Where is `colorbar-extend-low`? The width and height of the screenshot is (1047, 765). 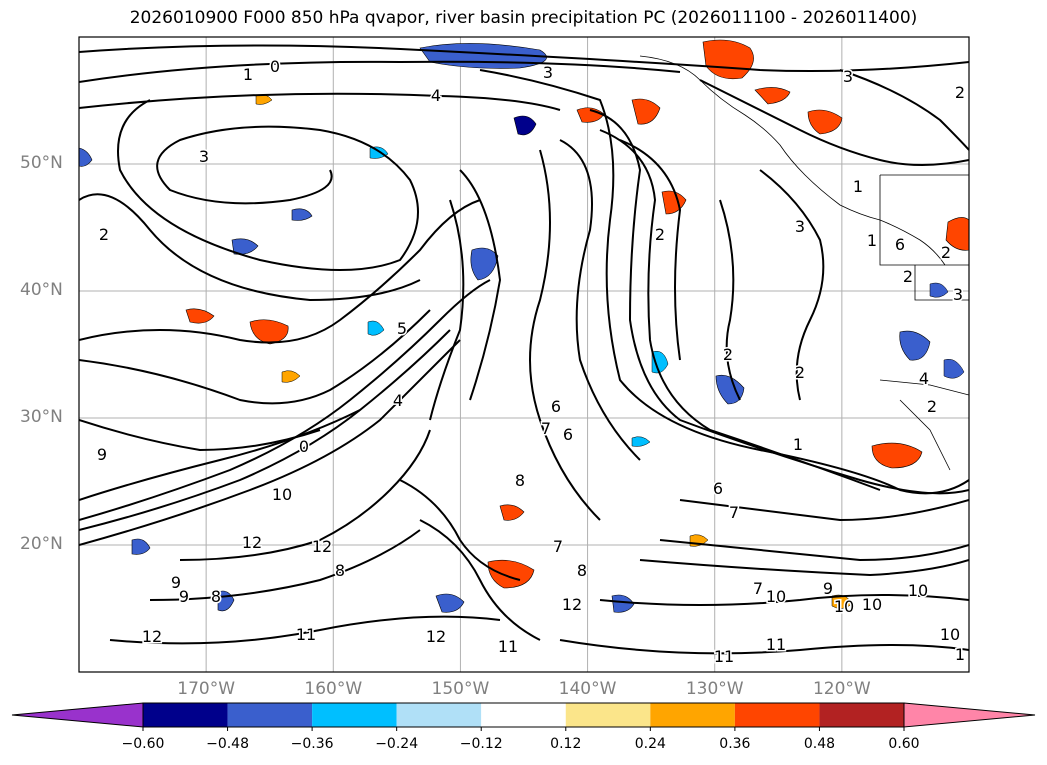
colorbar-extend-low is located at coordinates (77, 715).